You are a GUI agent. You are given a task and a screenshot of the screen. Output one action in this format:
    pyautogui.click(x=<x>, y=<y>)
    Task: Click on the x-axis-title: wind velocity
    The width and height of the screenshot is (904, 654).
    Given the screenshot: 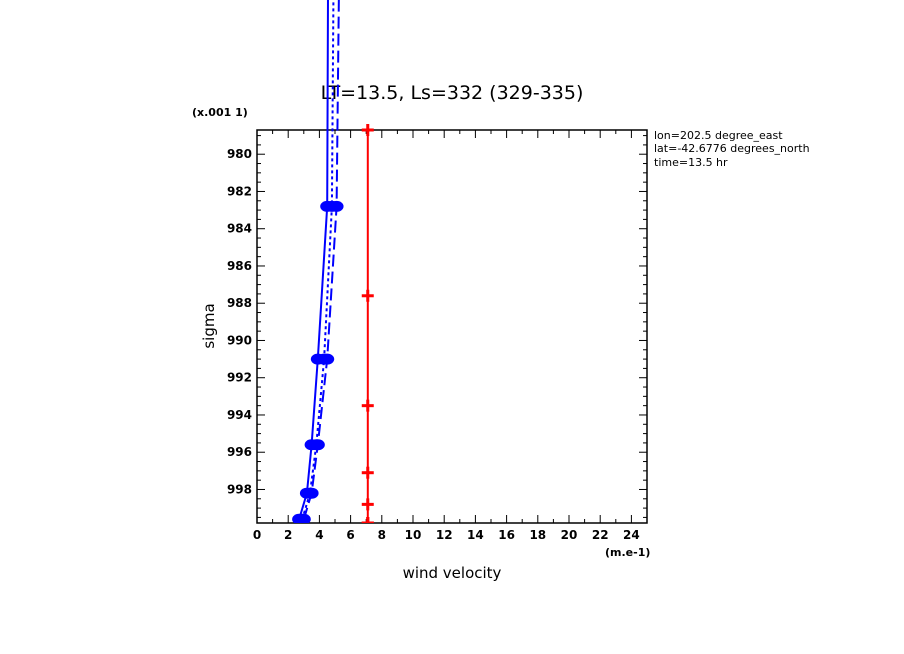 What is the action you would take?
    pyautogui.click(x=452, y=573)
    